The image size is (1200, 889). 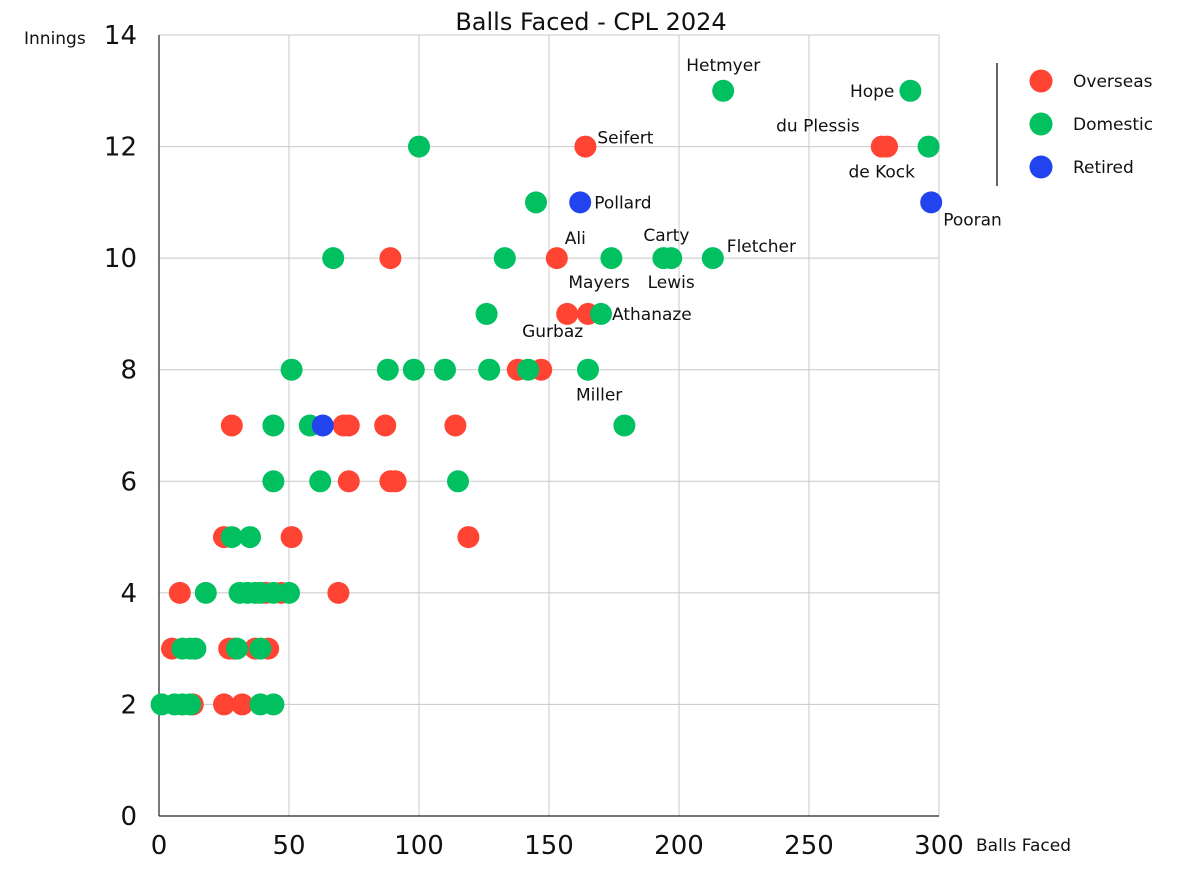 What do you see at coordinates (872, 92) in the screenshot?
I see `point-label: Hope` at bounding box center [872, 92].